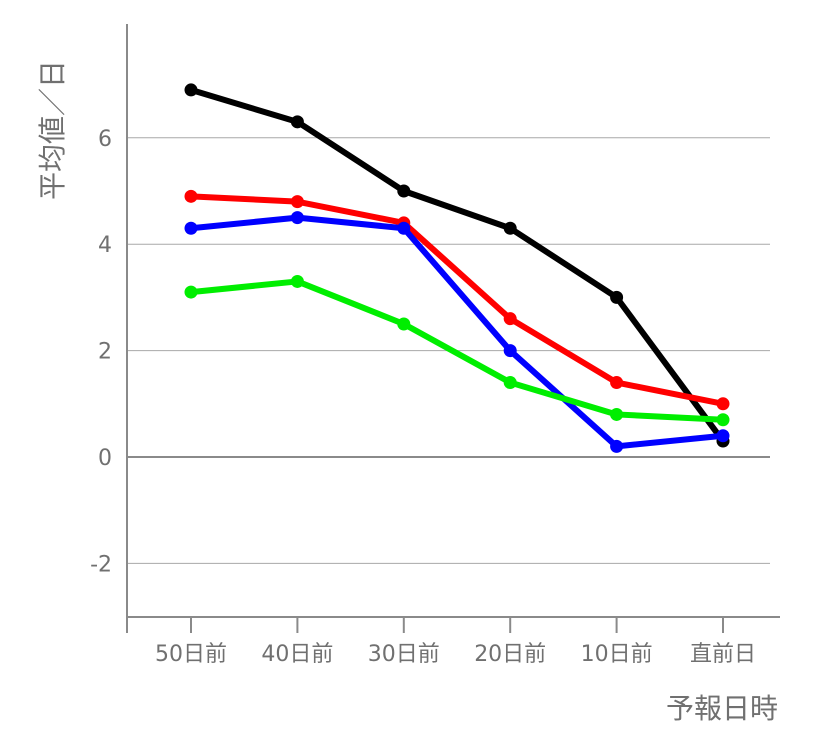 This screenshot has height=754, width=830. What do you see at coordinates (52, 130) in the screenshot?
I see `y-axis-label: 平均値／日` at bounding box center [52, 130].